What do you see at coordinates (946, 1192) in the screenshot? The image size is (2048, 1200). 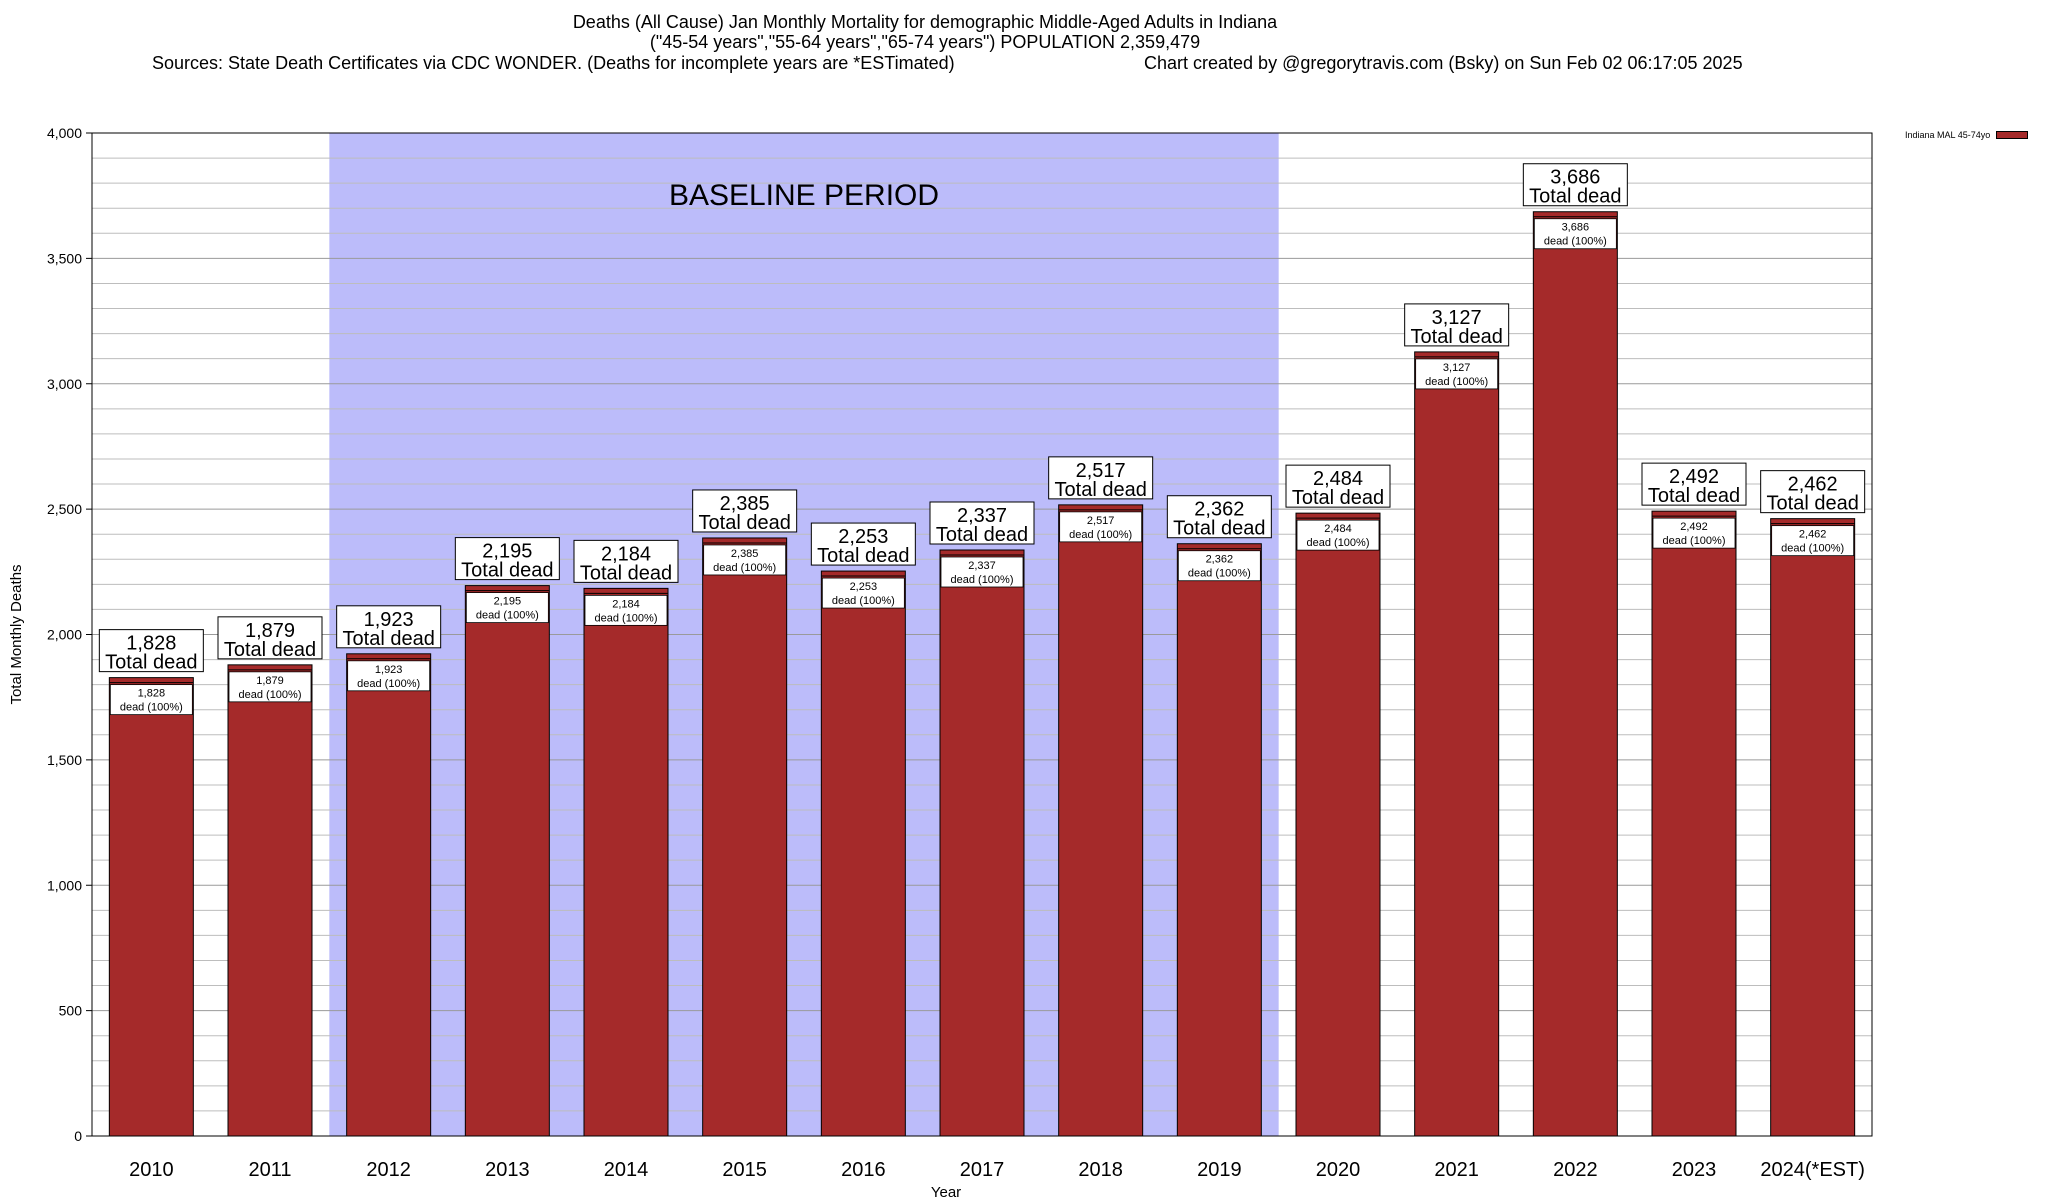 I see `x-axis-title: Year` at bounding box center [946, 1192].